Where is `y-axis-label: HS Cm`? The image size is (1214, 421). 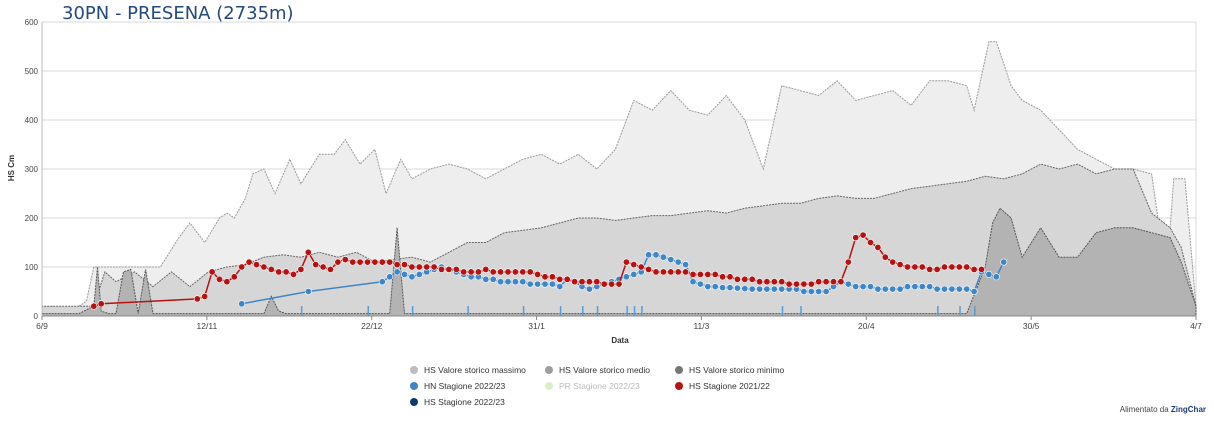
y-axis-label: HS Cm is located at coordinates (11, 168).